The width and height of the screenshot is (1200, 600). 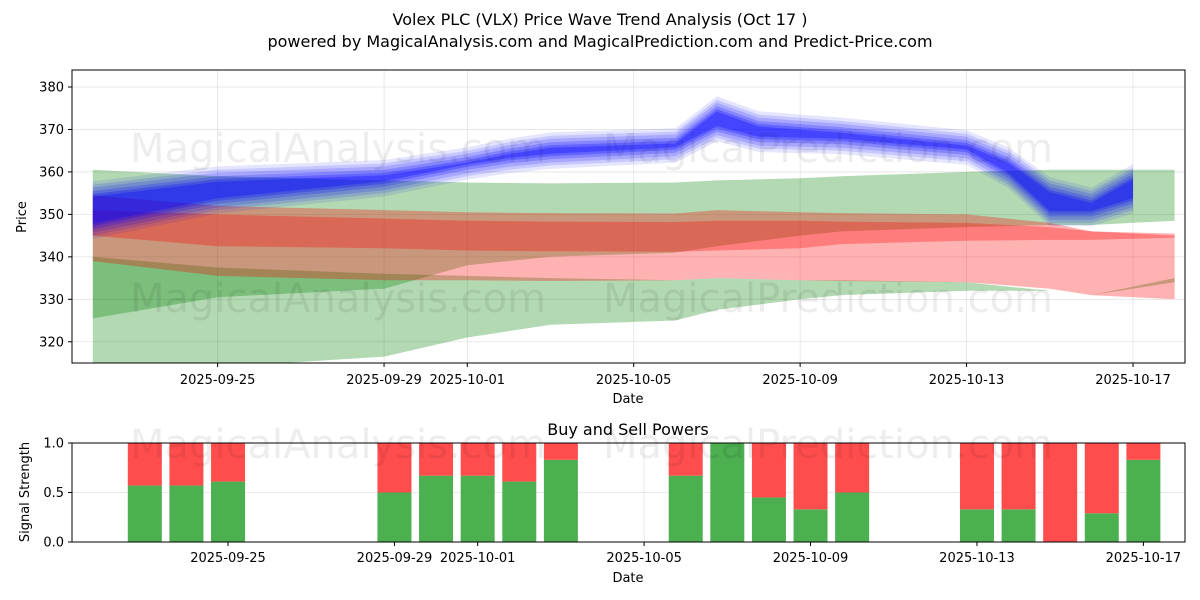 I want to click on price-x-axis-label: Date, so click(x=627, y=399).